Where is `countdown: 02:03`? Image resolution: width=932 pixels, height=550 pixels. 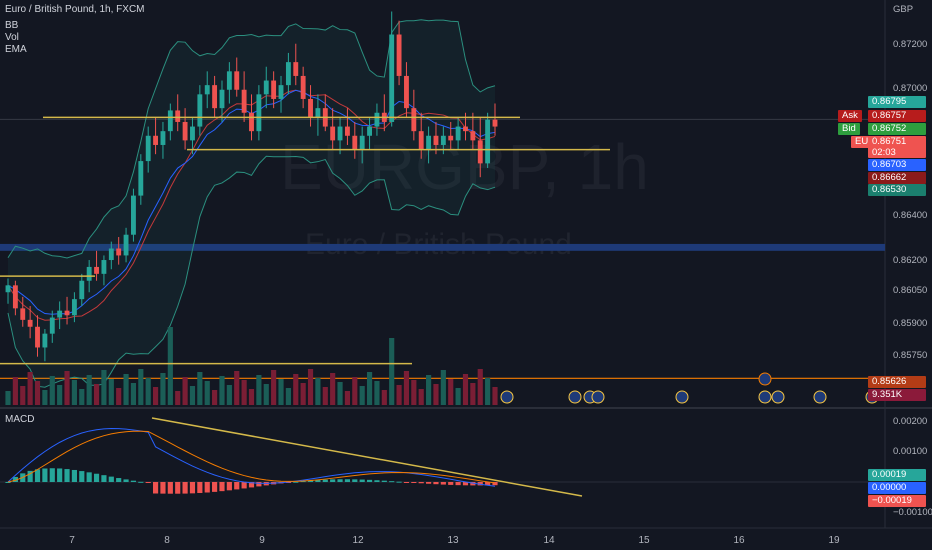 countdown: 02:03 is located at coordinates (884, 152).